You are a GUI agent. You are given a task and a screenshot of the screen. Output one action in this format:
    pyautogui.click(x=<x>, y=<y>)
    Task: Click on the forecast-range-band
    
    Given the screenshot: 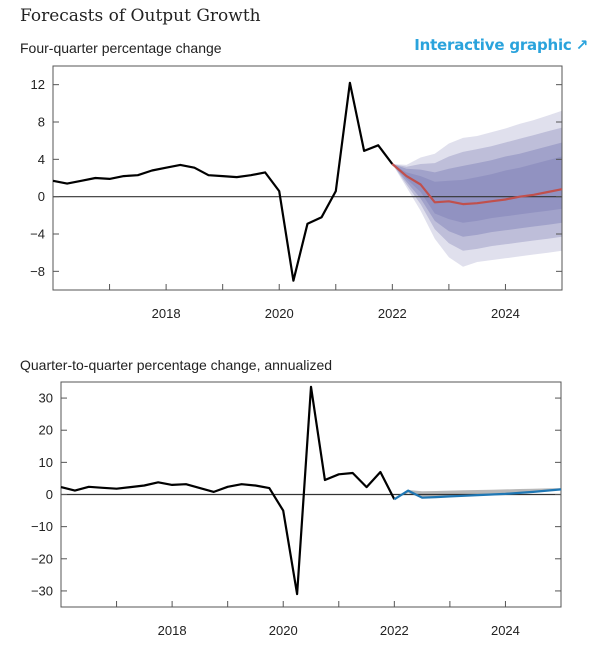 What is the action you would take?
    pyautogui.click(x=477, y=494)
    